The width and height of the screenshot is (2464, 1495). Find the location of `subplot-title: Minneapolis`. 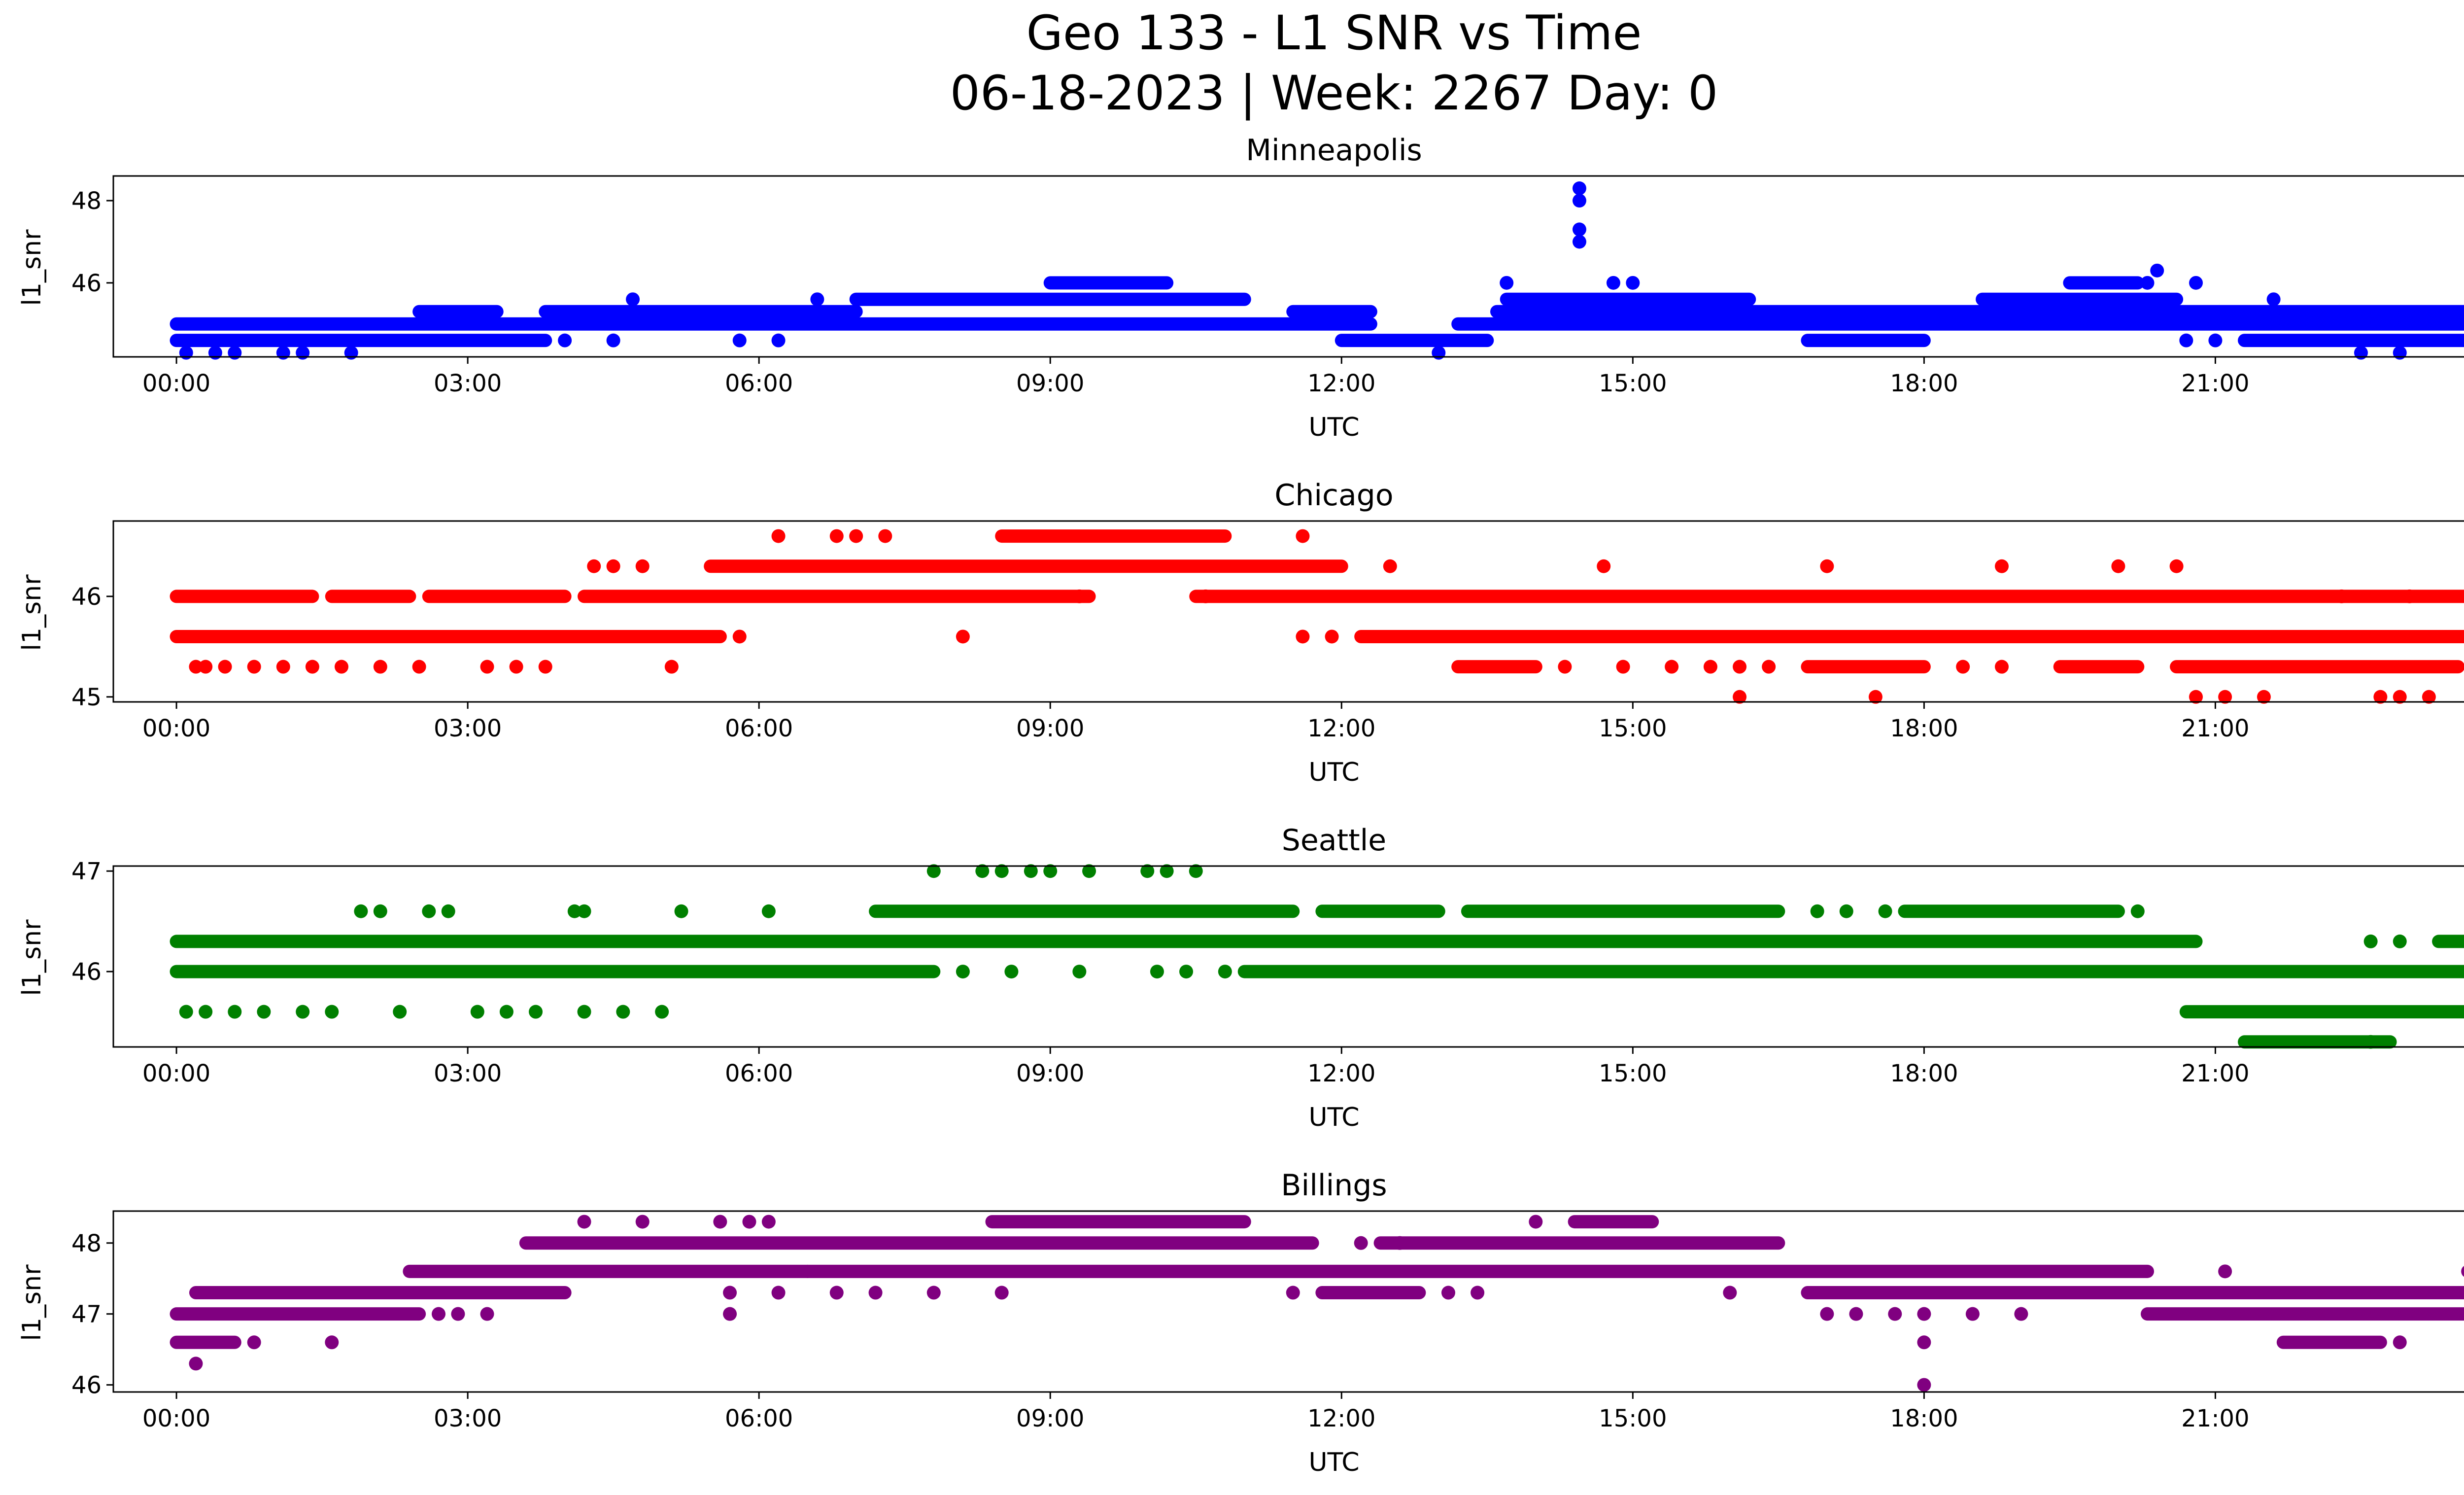

subplot-title: Minneapolis is located at coordinates (1334, 150).